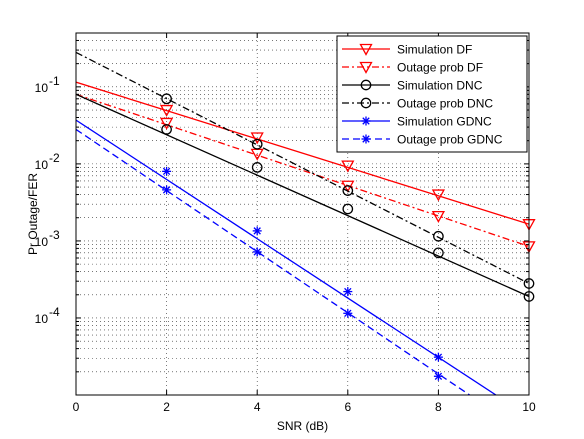  I want to click on legend-label: Outage prob DNC, so click(445, 104).